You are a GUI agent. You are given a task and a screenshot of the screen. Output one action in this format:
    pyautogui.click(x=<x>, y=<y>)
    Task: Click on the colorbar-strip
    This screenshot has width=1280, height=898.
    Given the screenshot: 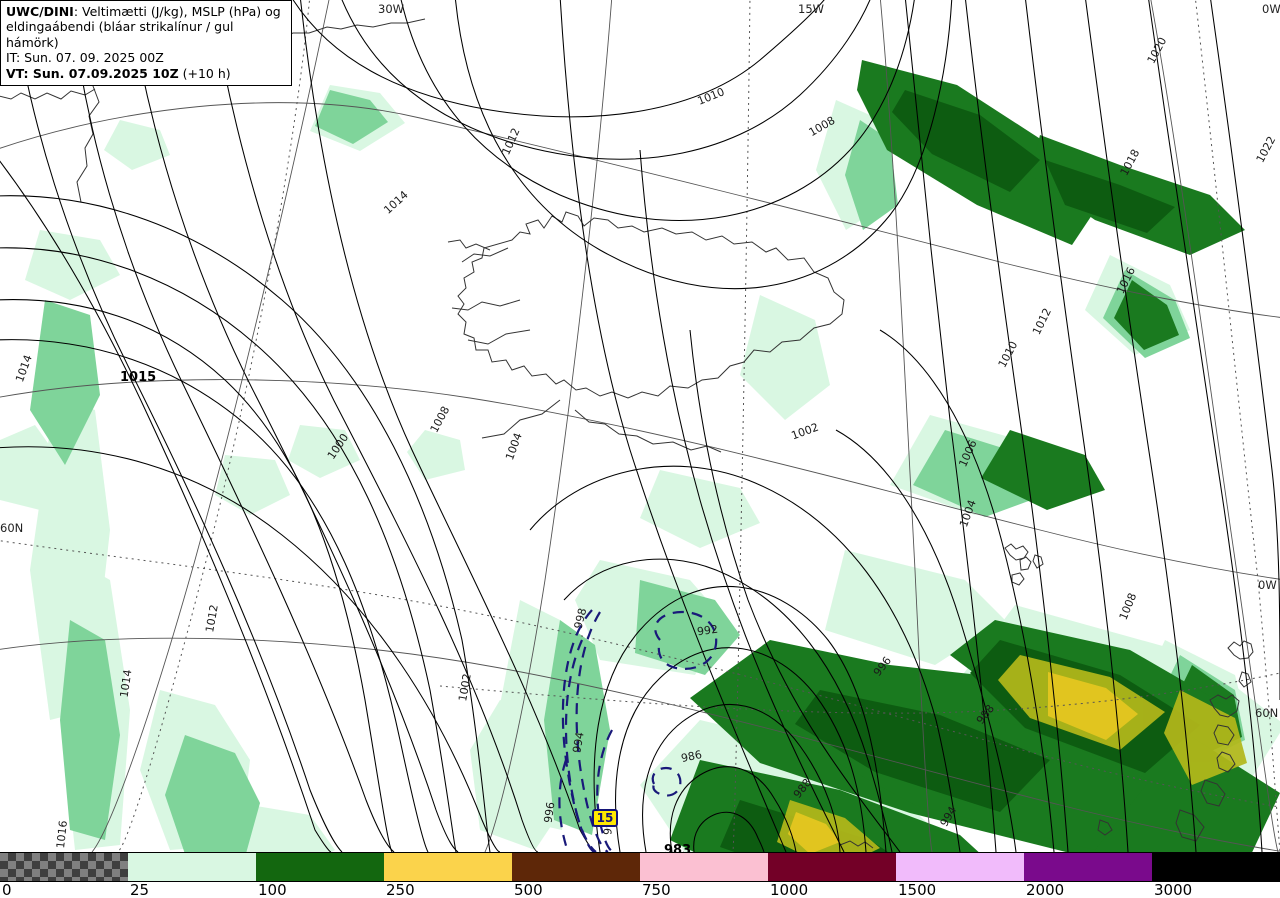 What is the action you would take?
    pyautogui.click(x=640, y=867)
    